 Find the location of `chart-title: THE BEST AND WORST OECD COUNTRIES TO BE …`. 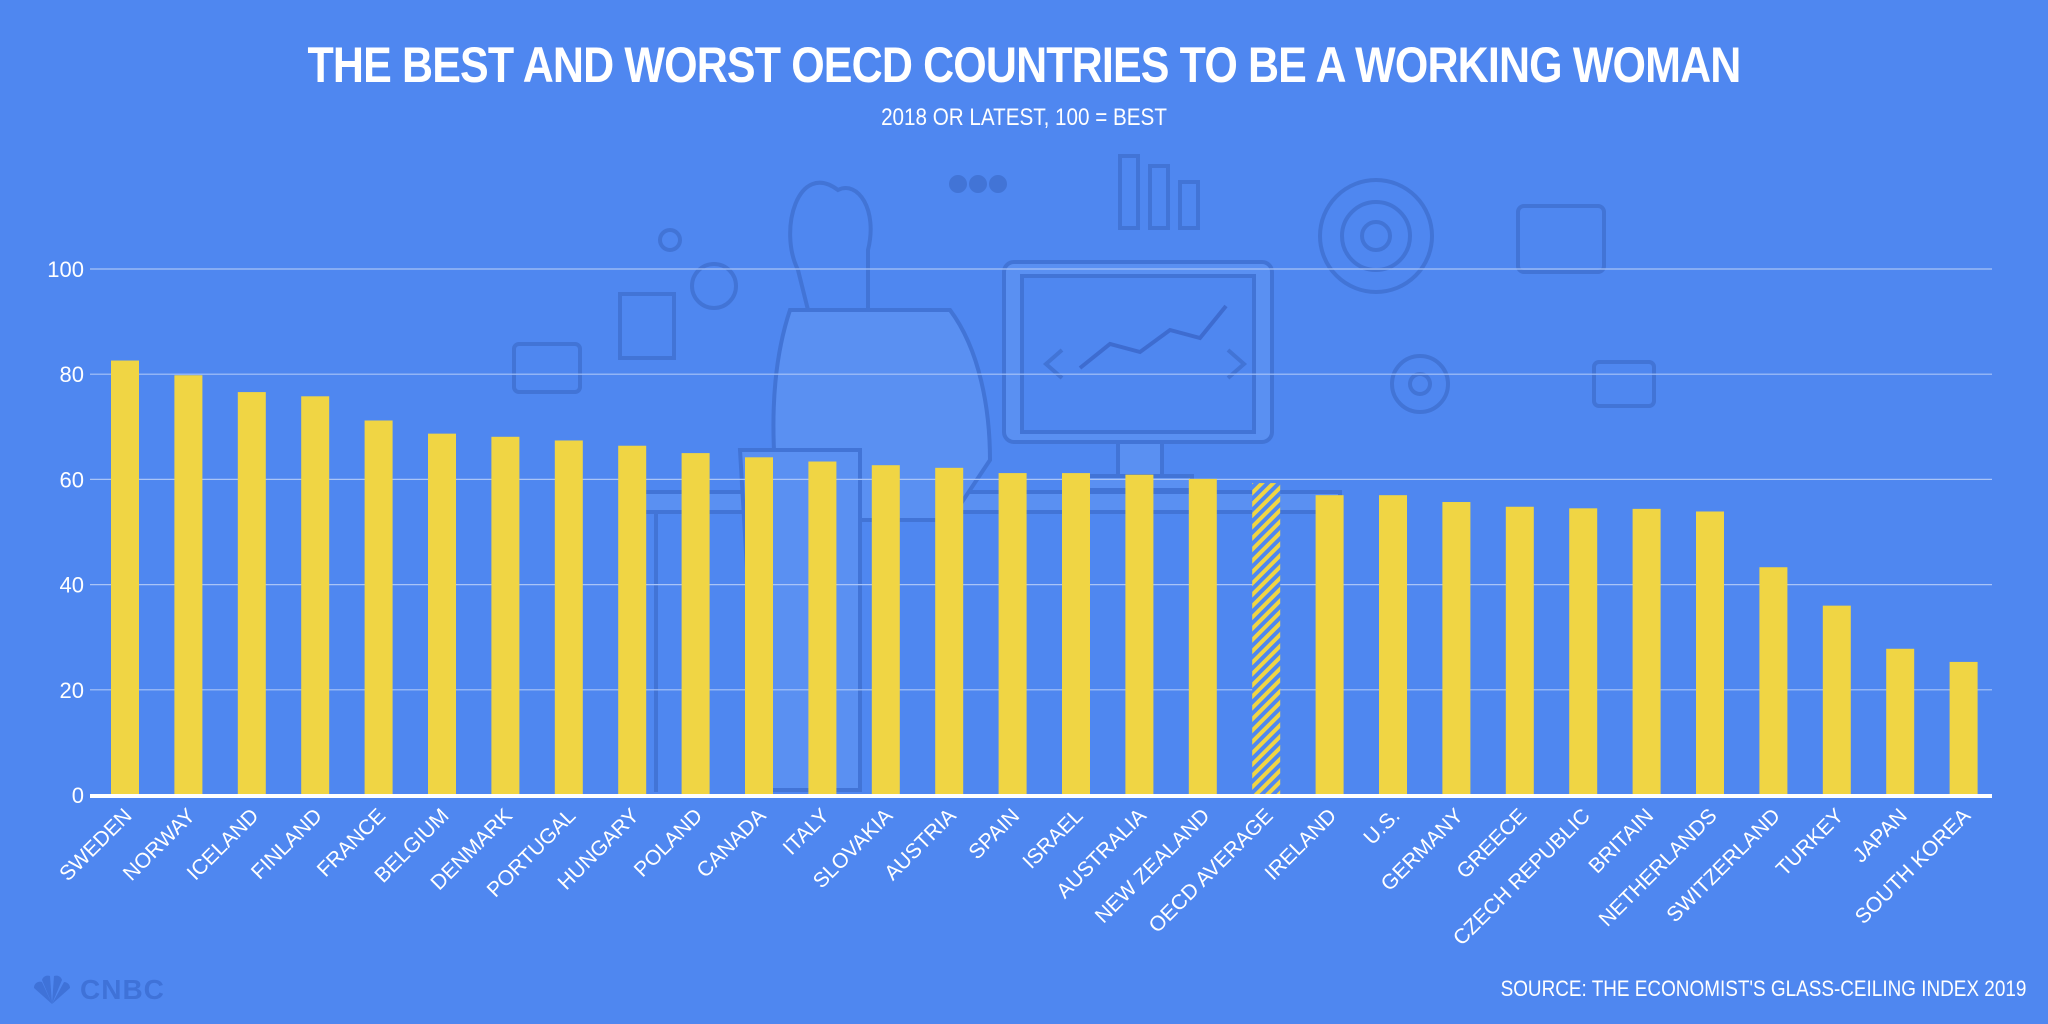

chart-title: THE BEST AND WORST OECD COUNTRIES TO BE … is located at coordinates (1024, 65).